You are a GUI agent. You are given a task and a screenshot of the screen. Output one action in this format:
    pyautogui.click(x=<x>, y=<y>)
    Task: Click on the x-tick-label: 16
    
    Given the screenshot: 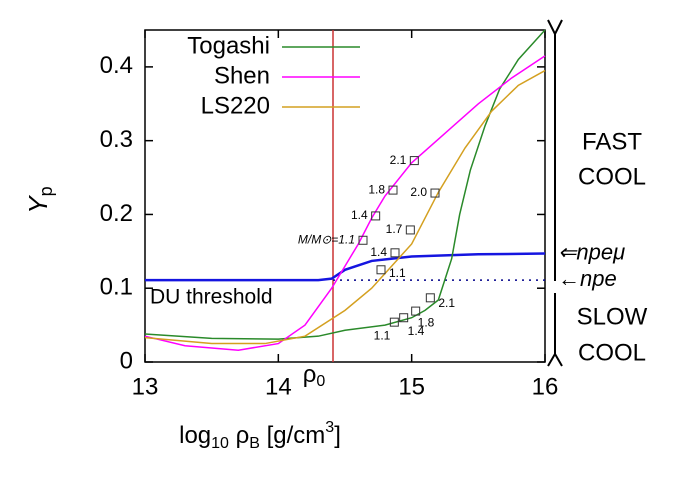 What is the action you would take?
    pyautogui.click(x=545, y=386)
    